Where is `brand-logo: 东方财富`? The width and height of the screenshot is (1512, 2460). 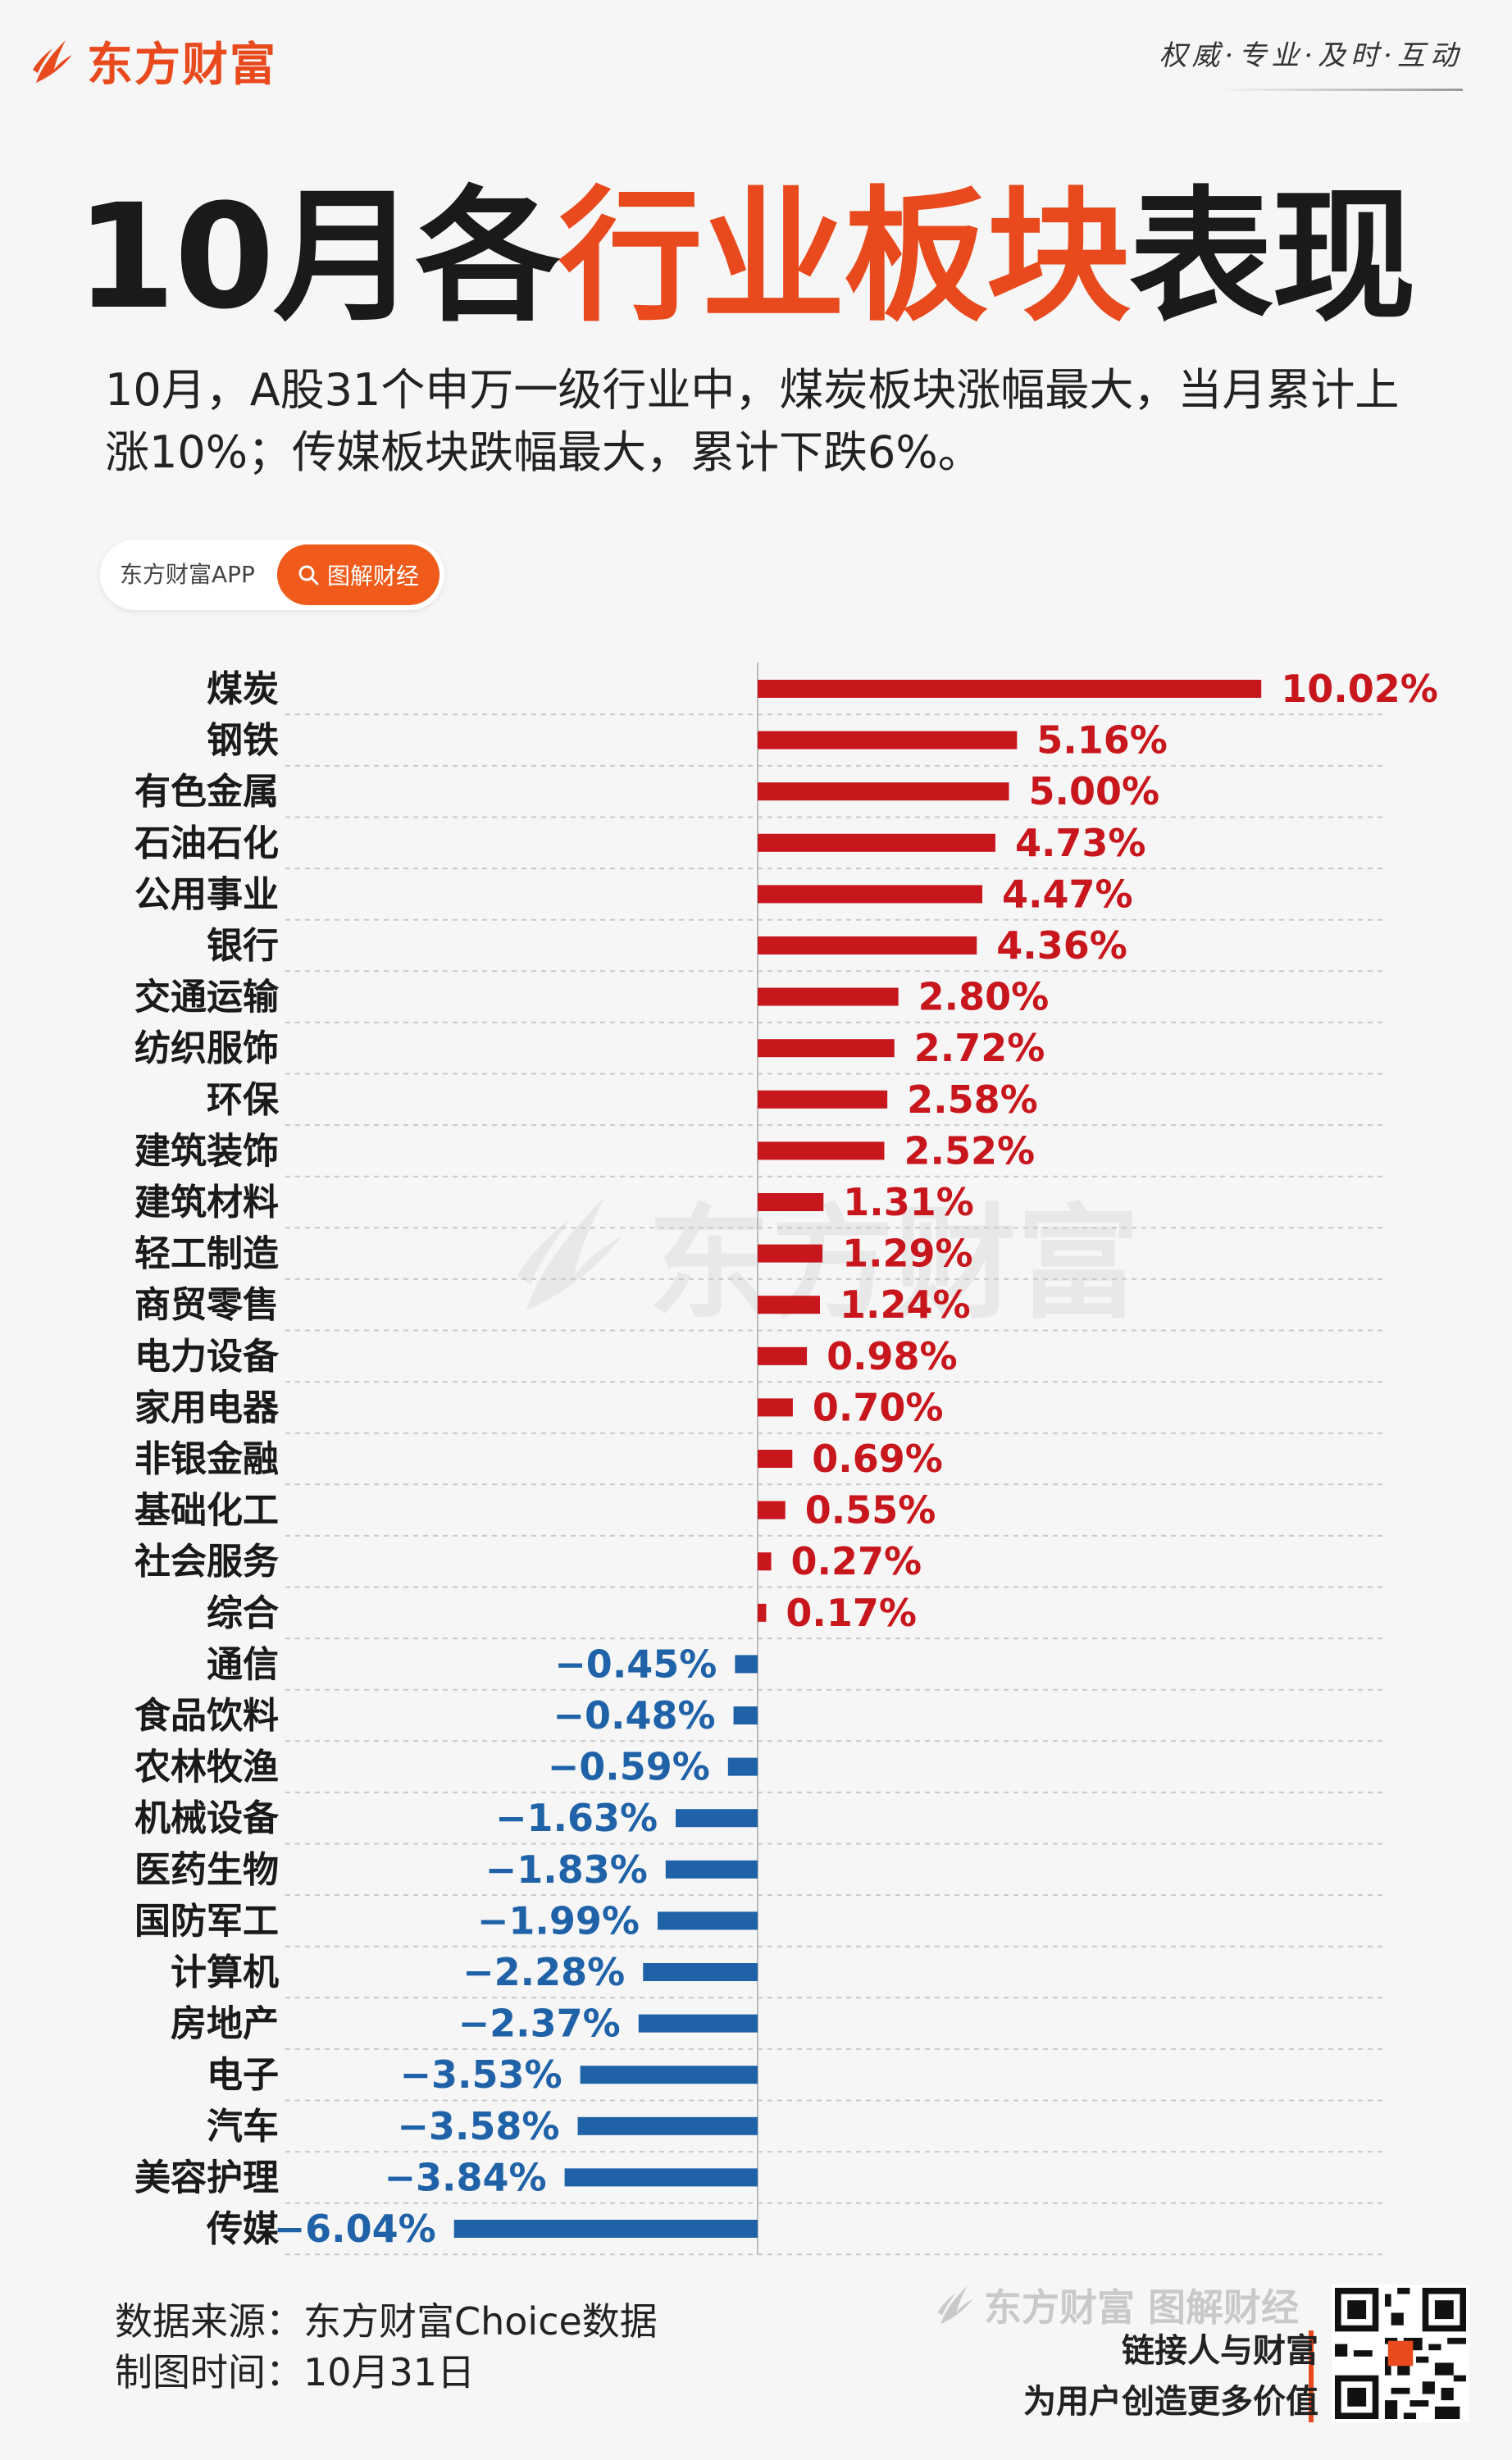
brand-logo: 东方财富 is located at coordinates (153, 61).